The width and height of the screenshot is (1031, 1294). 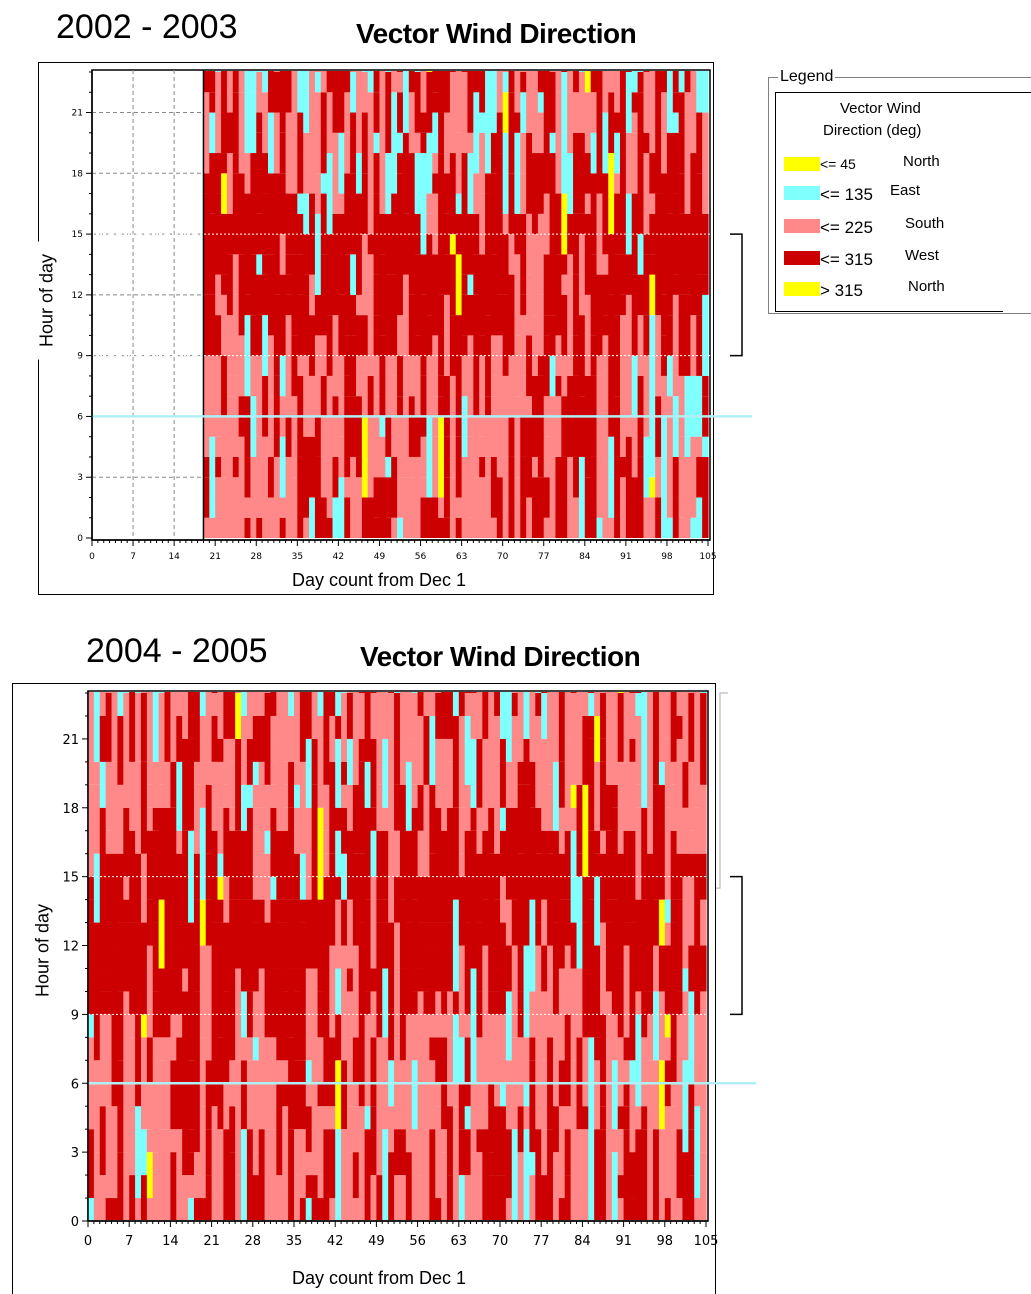 What do you see at coordinates (500, 656) in the screenshot?
I see `chart-title-2: Vector Wind Direction` at bounding box center [500, 656].